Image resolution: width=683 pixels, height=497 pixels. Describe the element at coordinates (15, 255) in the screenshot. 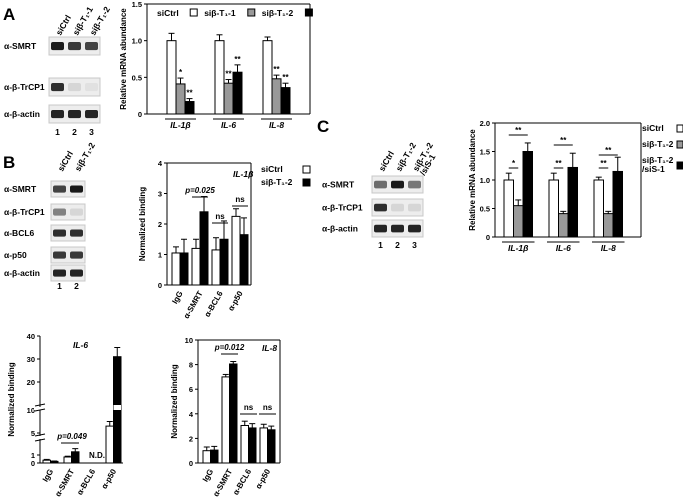

I see `blot-row-label: α-p50` at that location.